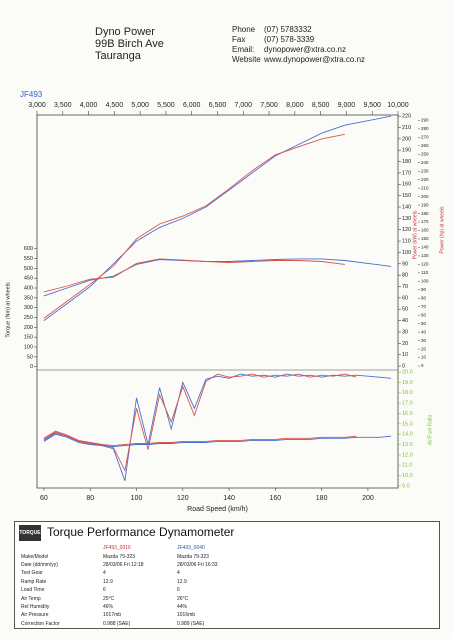 The image size is (453, 639). What do you see at coordinates (425, 213) in the screenshot?
I see `y3-tick-label: 180` at bounding box center [425, 213].